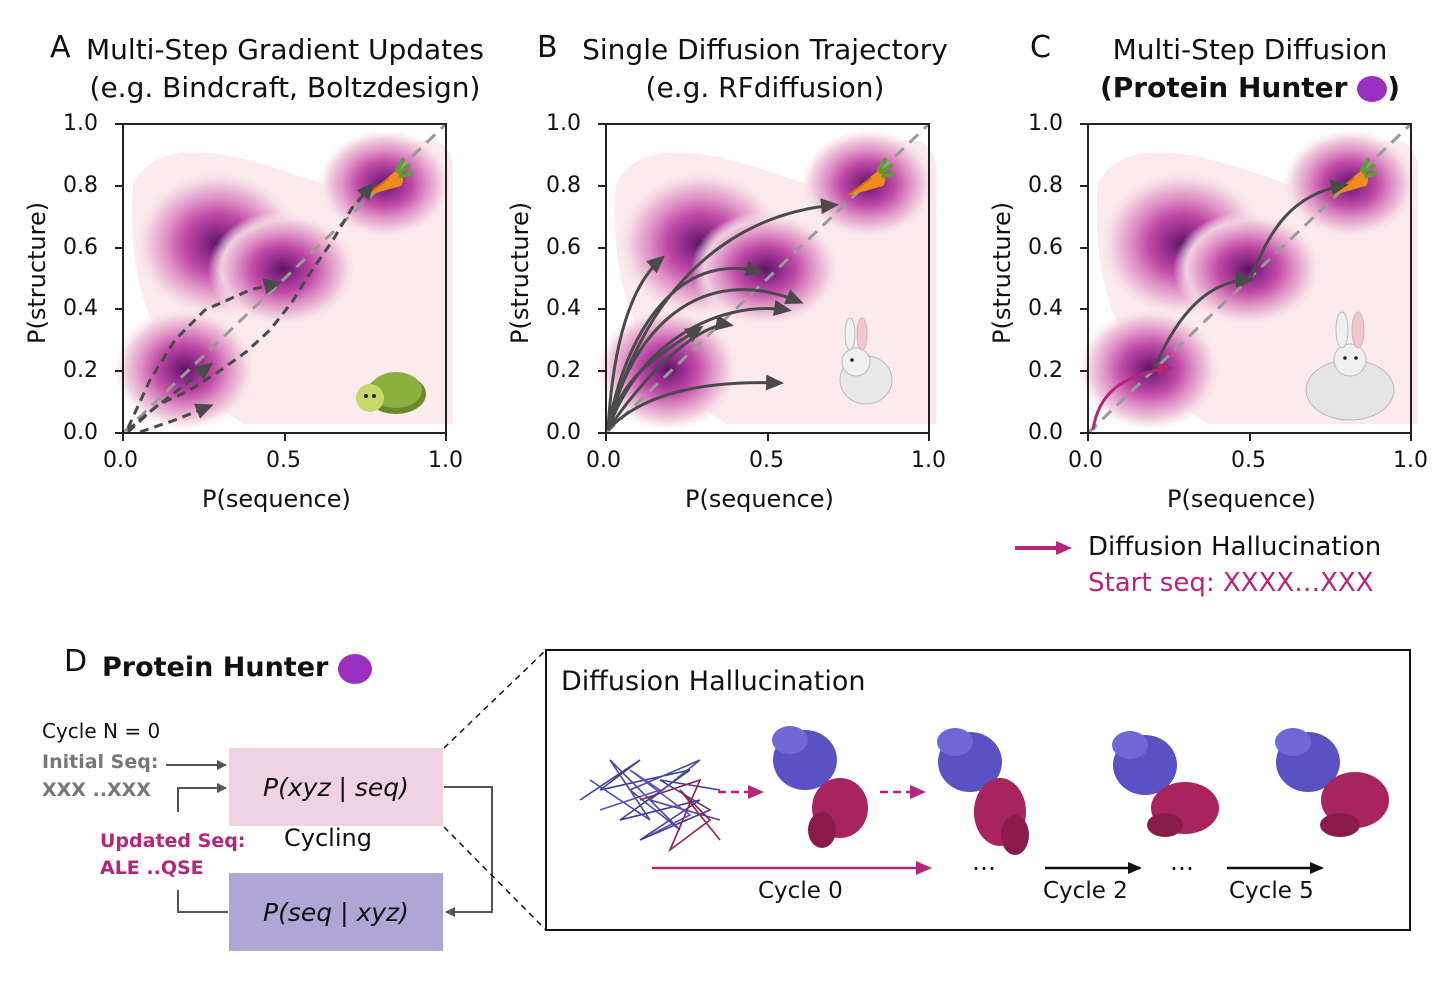 The width and height of the screenshot is (1456, 990). What do you see at coordinates (101, 731) in the screenshot?
I see `cycle-n: Cycle N = 0` at bounding box center [101, 731].